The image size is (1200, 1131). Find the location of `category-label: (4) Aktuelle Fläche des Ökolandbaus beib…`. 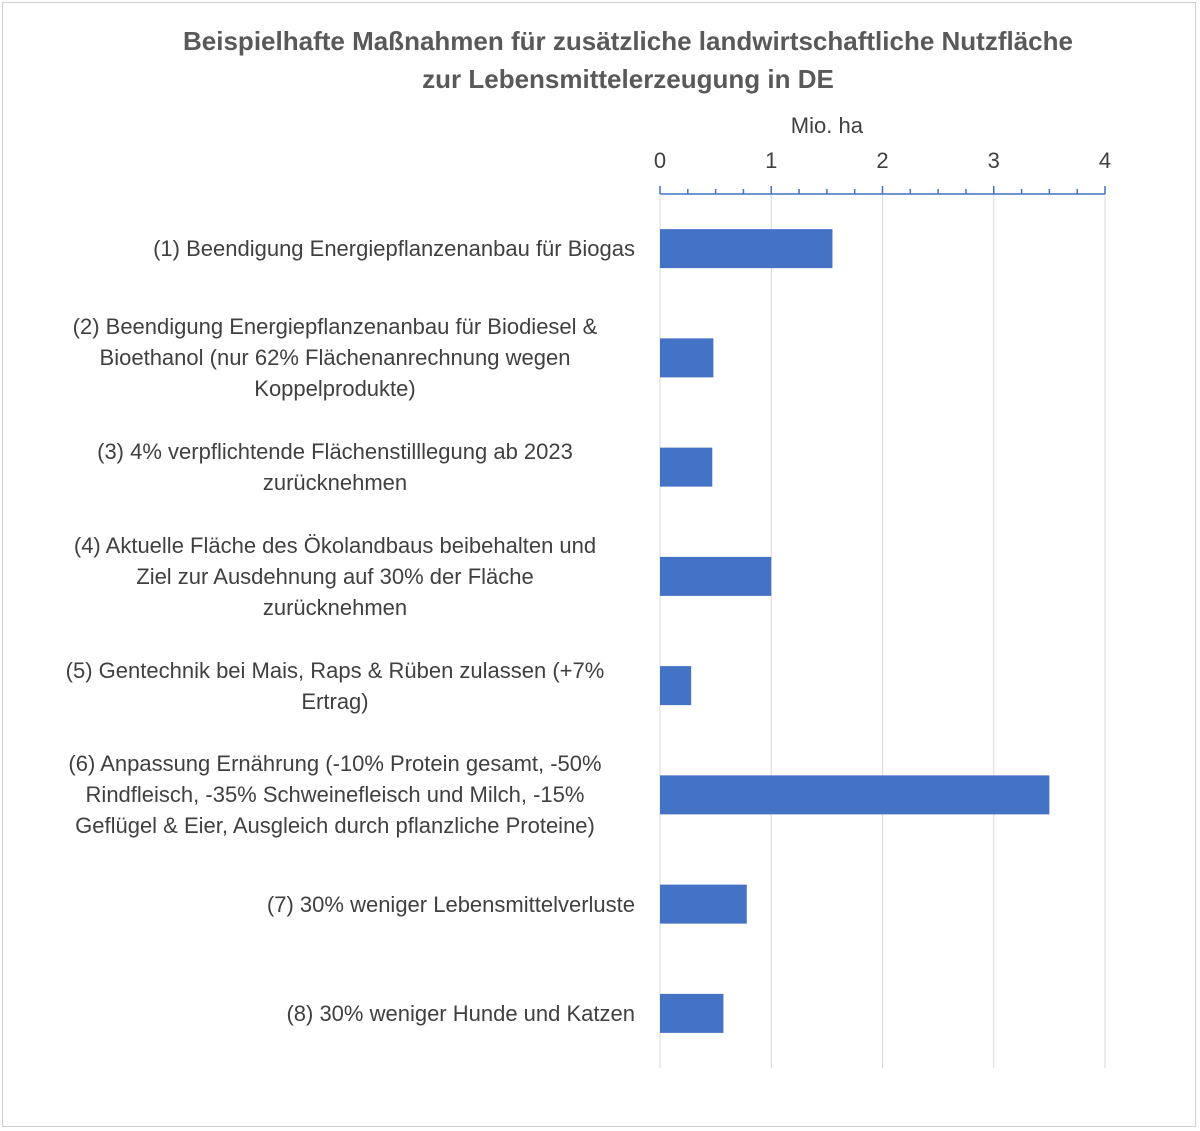

category-label: (4) Aktuelle Fläche des Ökolandbaus beib… is located at coordinates (335, 576).